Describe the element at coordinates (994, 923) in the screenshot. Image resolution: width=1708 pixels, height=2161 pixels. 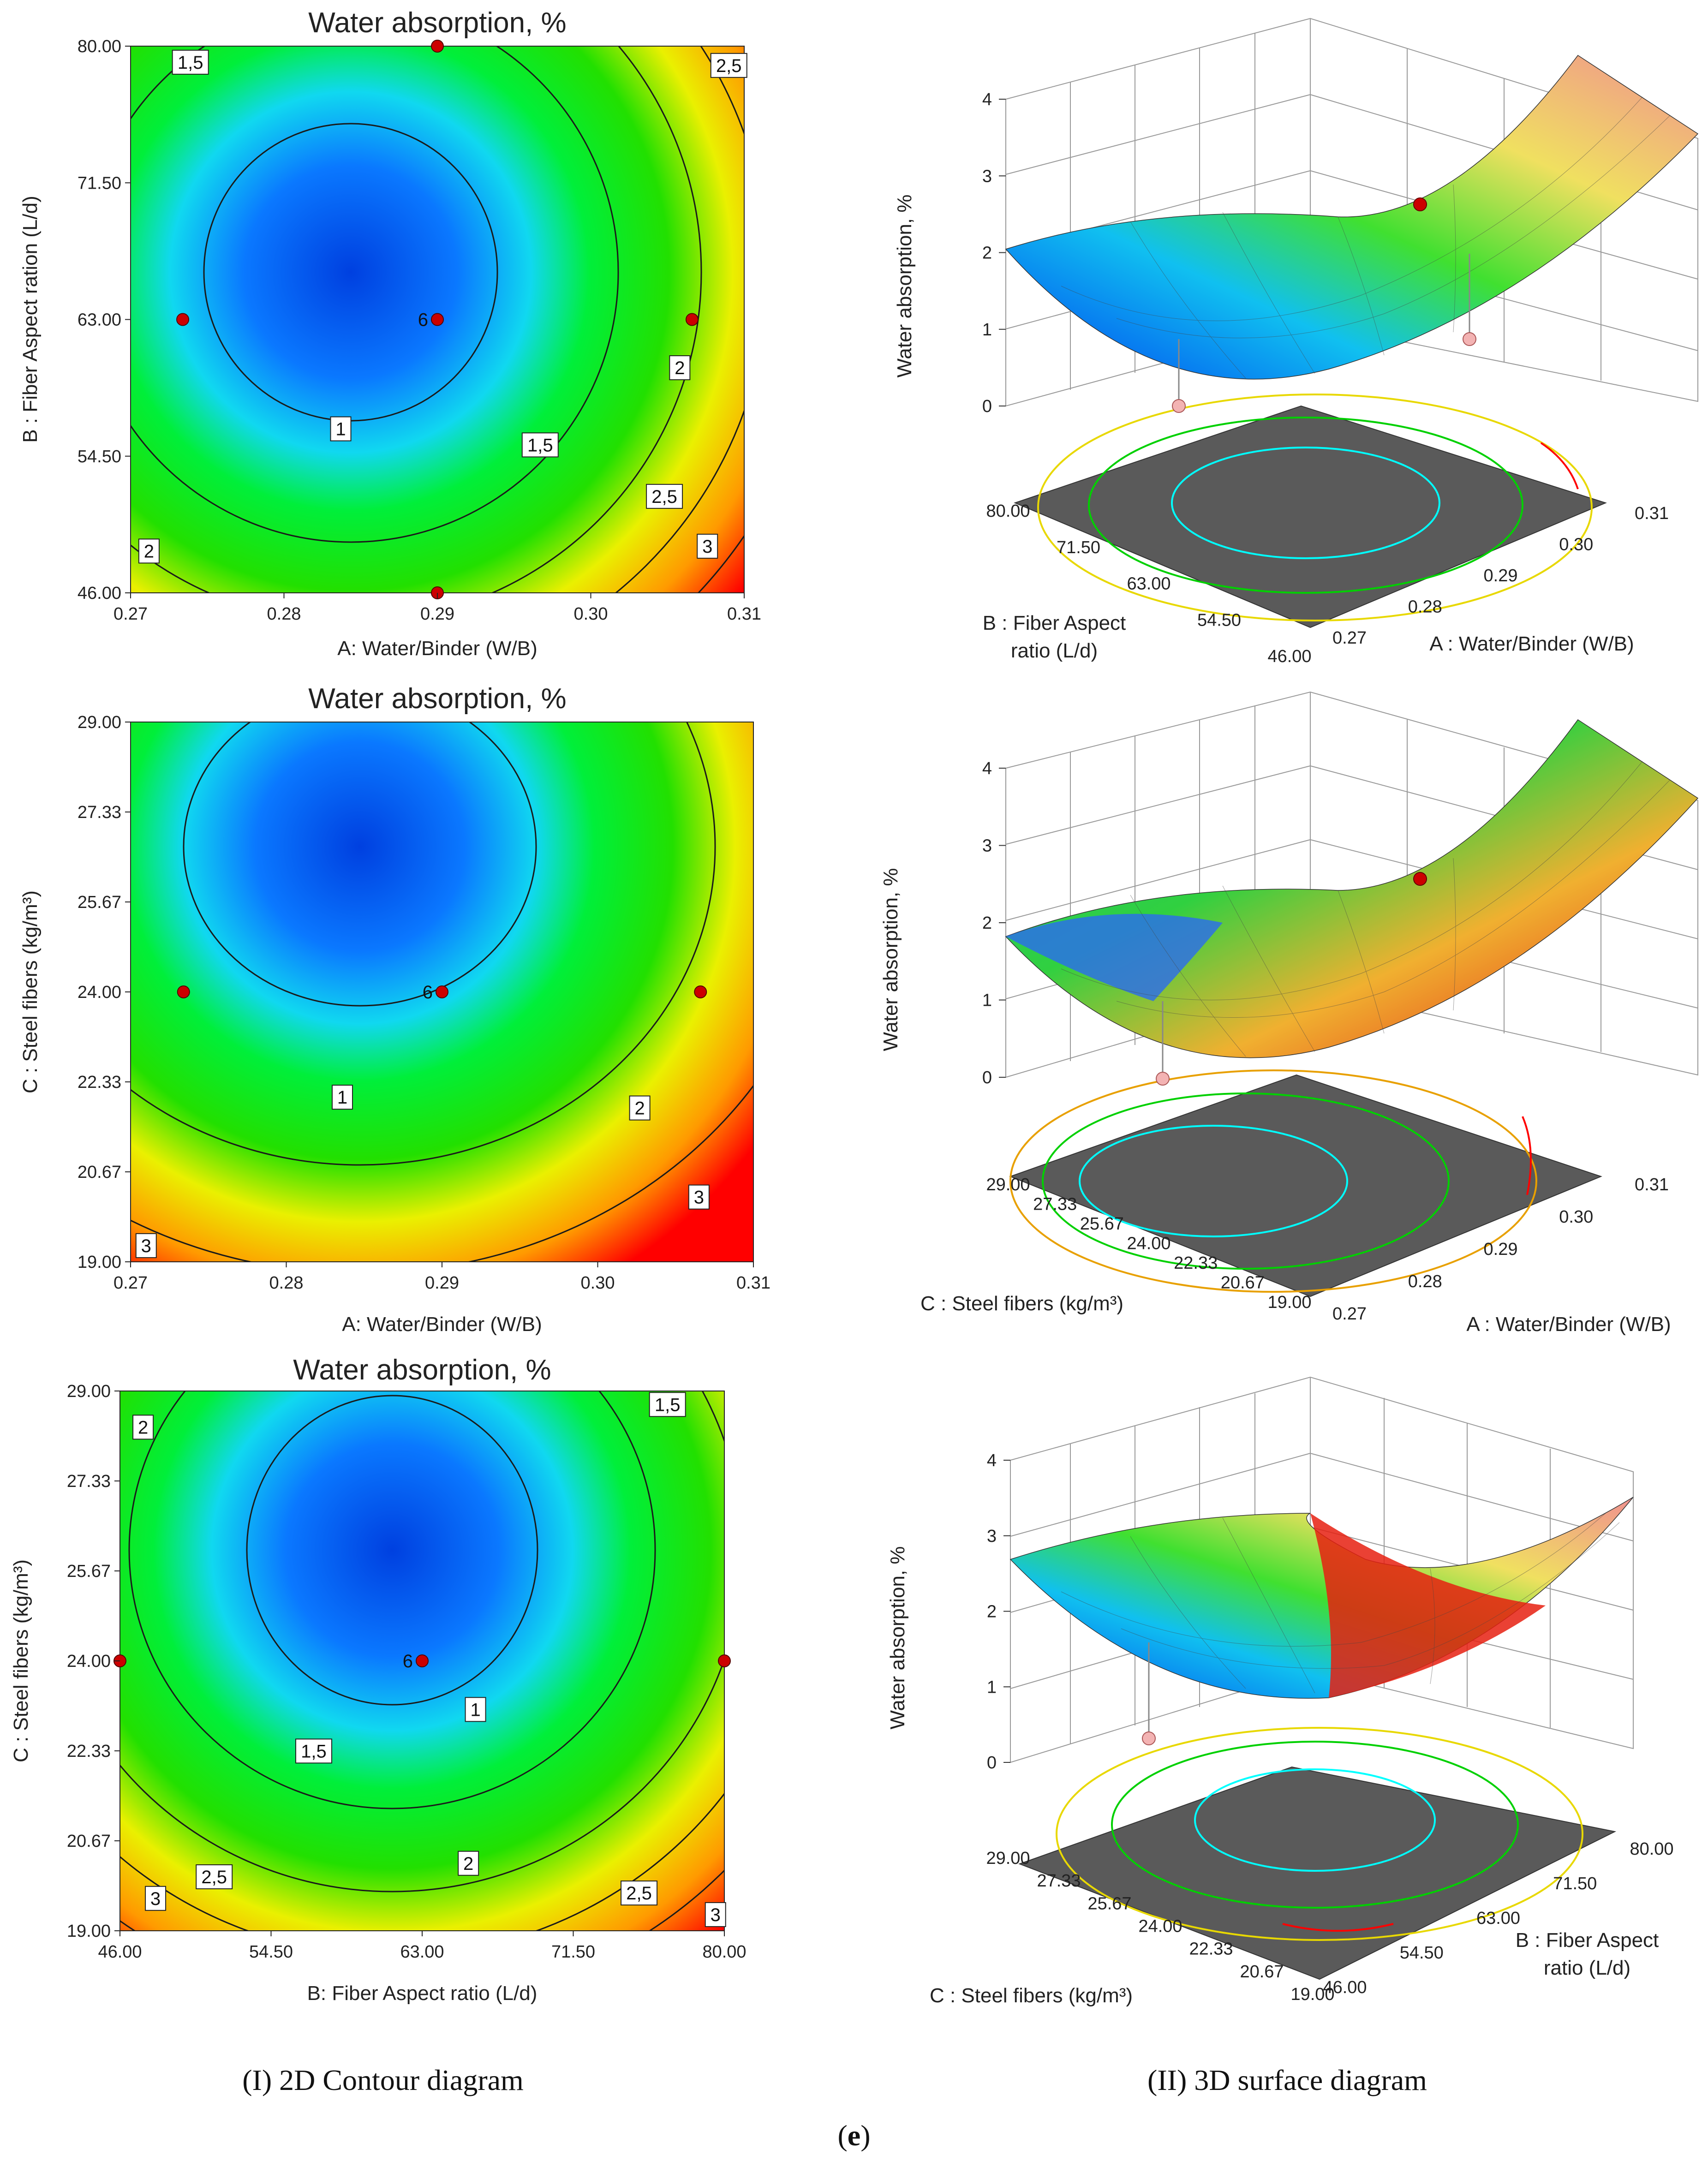
I see `z-tick-labels: 0 1 2 3 4` at that location.